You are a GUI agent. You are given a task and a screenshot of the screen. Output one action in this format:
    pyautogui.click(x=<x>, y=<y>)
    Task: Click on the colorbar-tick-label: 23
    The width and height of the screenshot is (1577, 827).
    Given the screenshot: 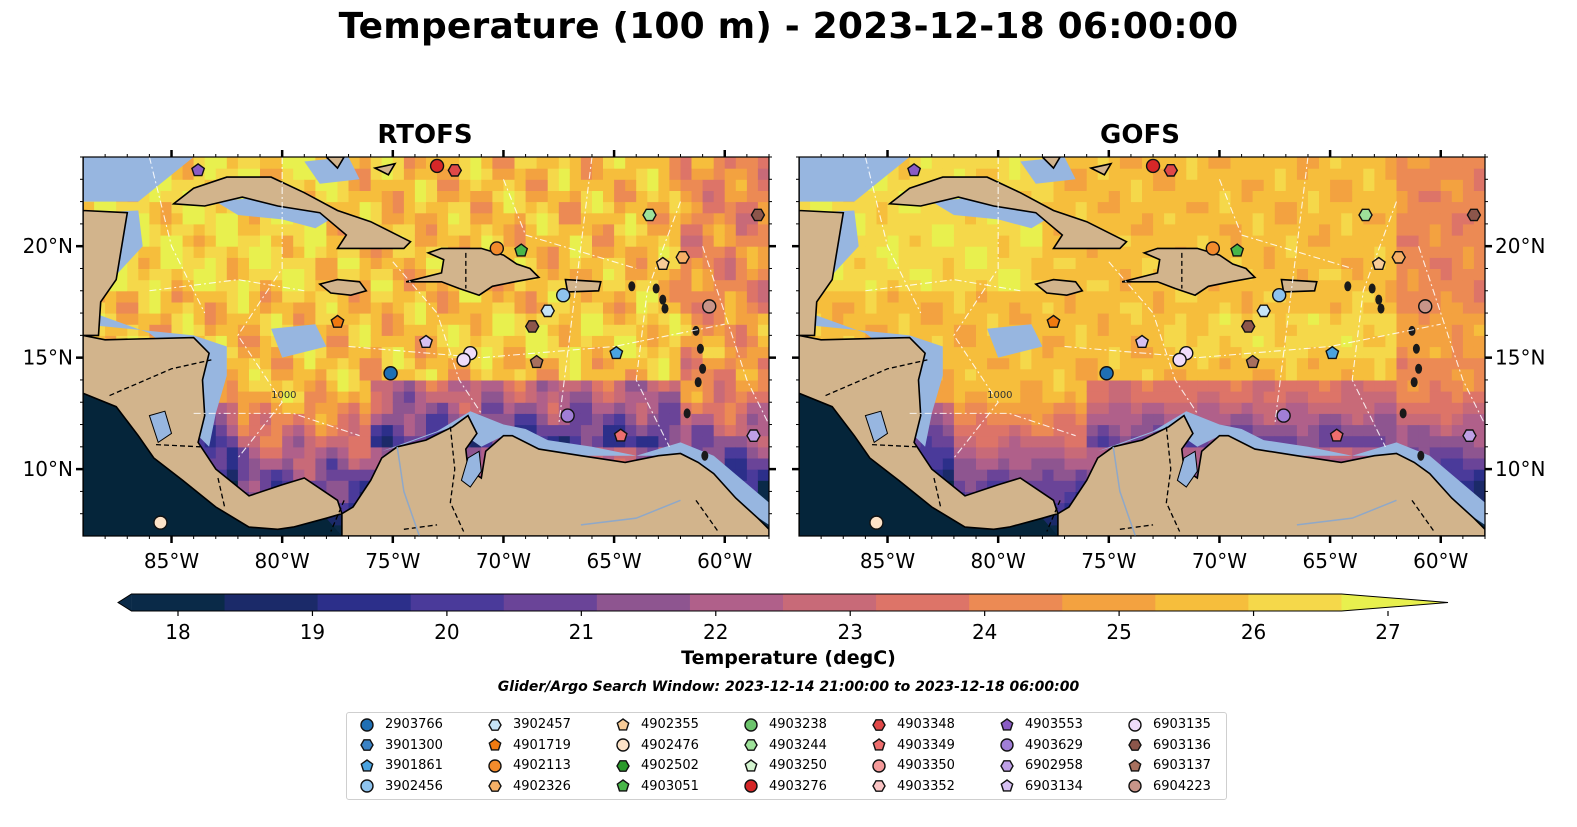 What is the action you would take?
    pyautogui.click(x=849, y=632)
    